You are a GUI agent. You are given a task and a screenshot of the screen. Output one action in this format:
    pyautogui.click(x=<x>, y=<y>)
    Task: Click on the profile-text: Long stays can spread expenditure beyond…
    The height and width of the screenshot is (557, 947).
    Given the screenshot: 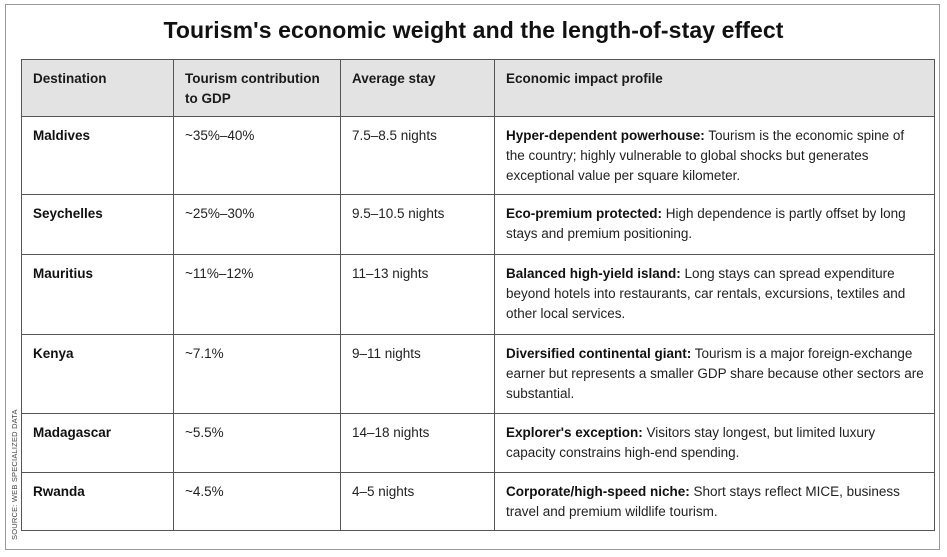 What is the action you would take?
    pyautogui.click(x=706, y=293)
    